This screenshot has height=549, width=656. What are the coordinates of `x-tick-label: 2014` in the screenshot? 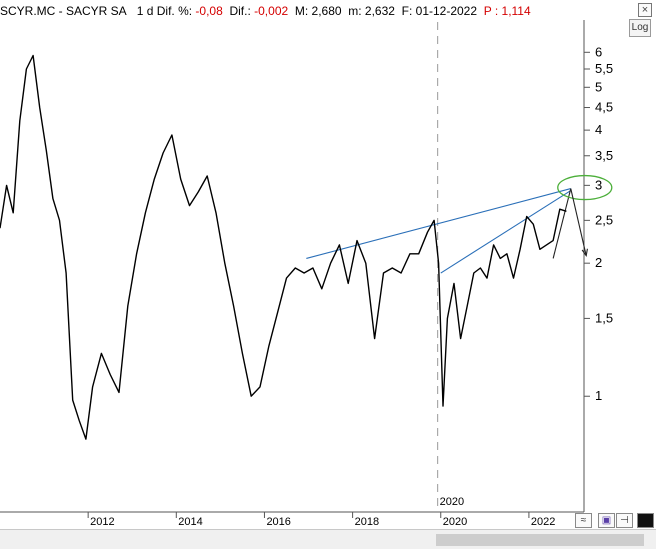 It's located at (190, 522).